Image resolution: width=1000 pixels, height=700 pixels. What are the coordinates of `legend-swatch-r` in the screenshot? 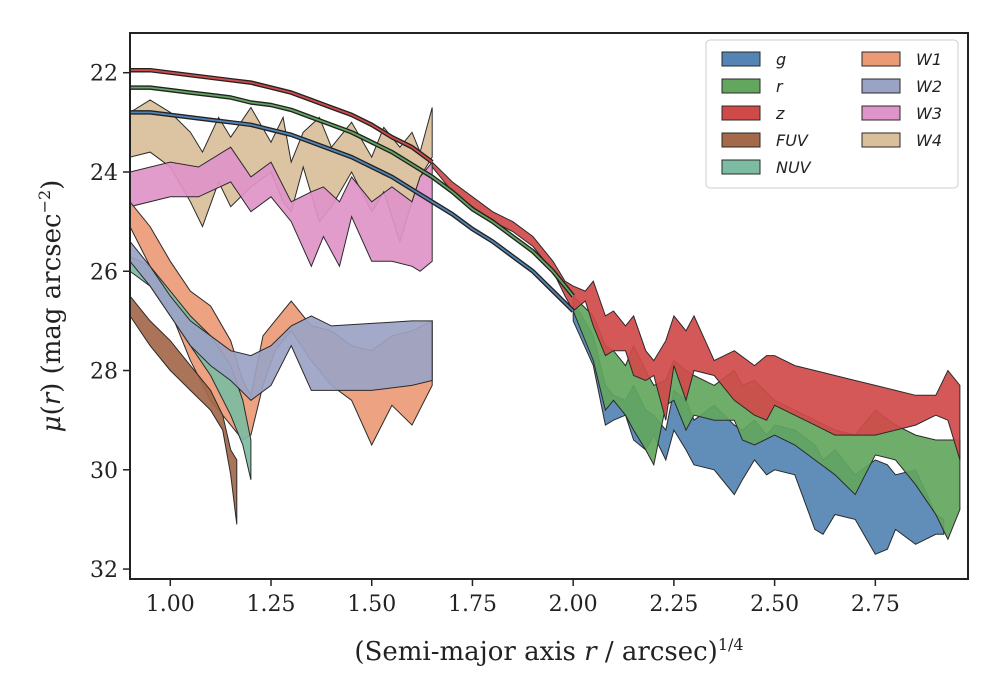 It's located at (741, 86).